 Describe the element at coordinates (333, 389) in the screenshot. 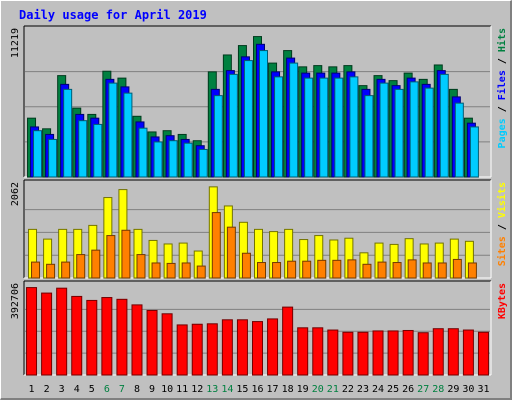

I see `x-tick-label-day-21: 21` at that location.